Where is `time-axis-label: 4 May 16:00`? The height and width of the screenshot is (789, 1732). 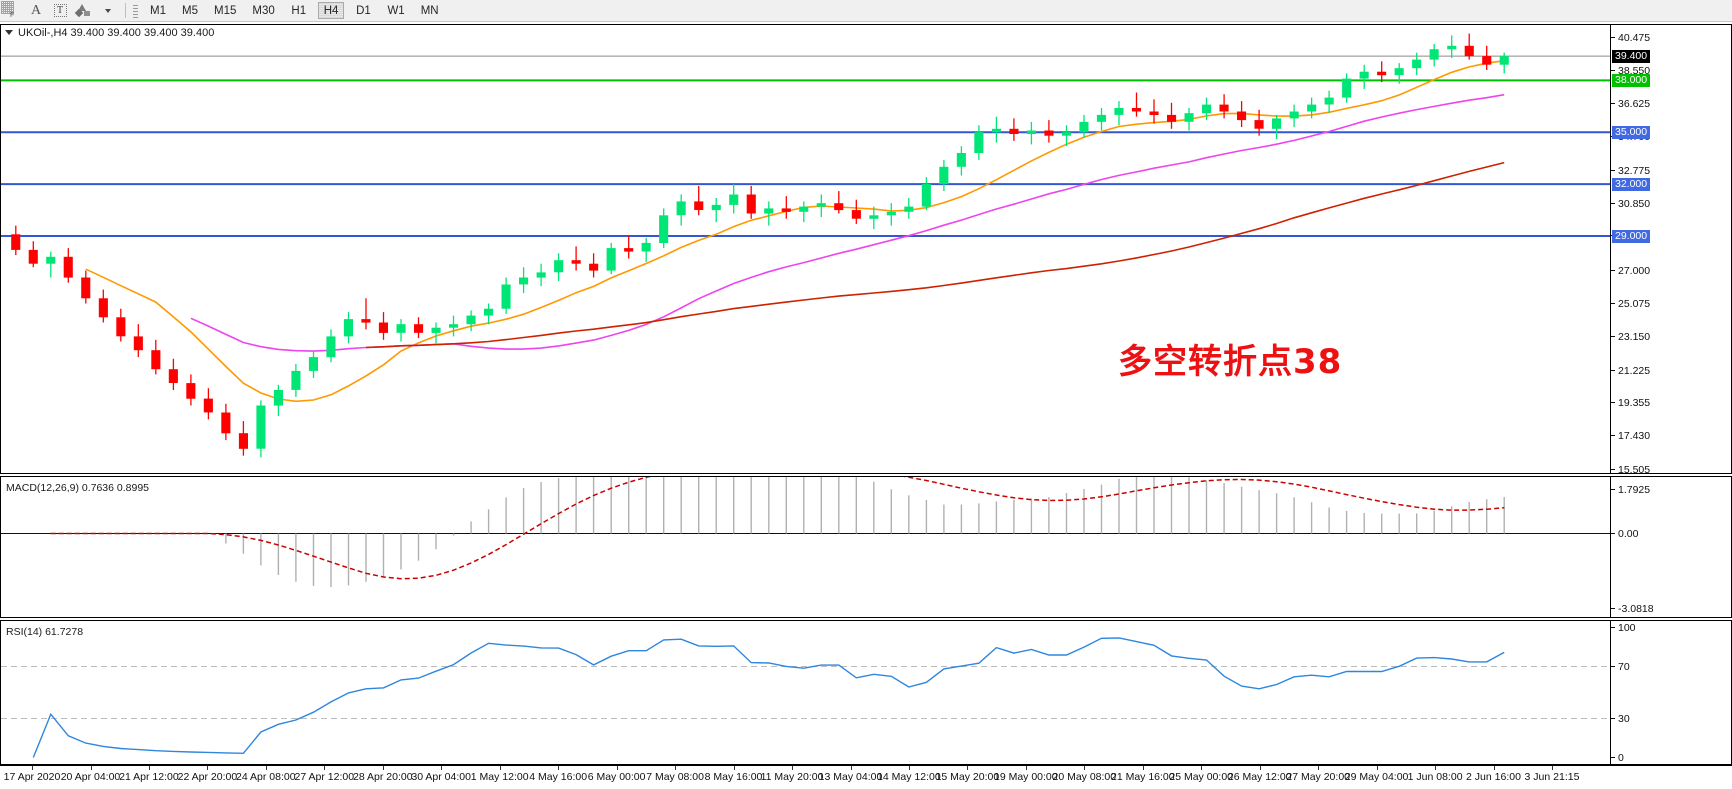
time-axis-label: 4 May 16:00 is located at coordinates (558, 777).